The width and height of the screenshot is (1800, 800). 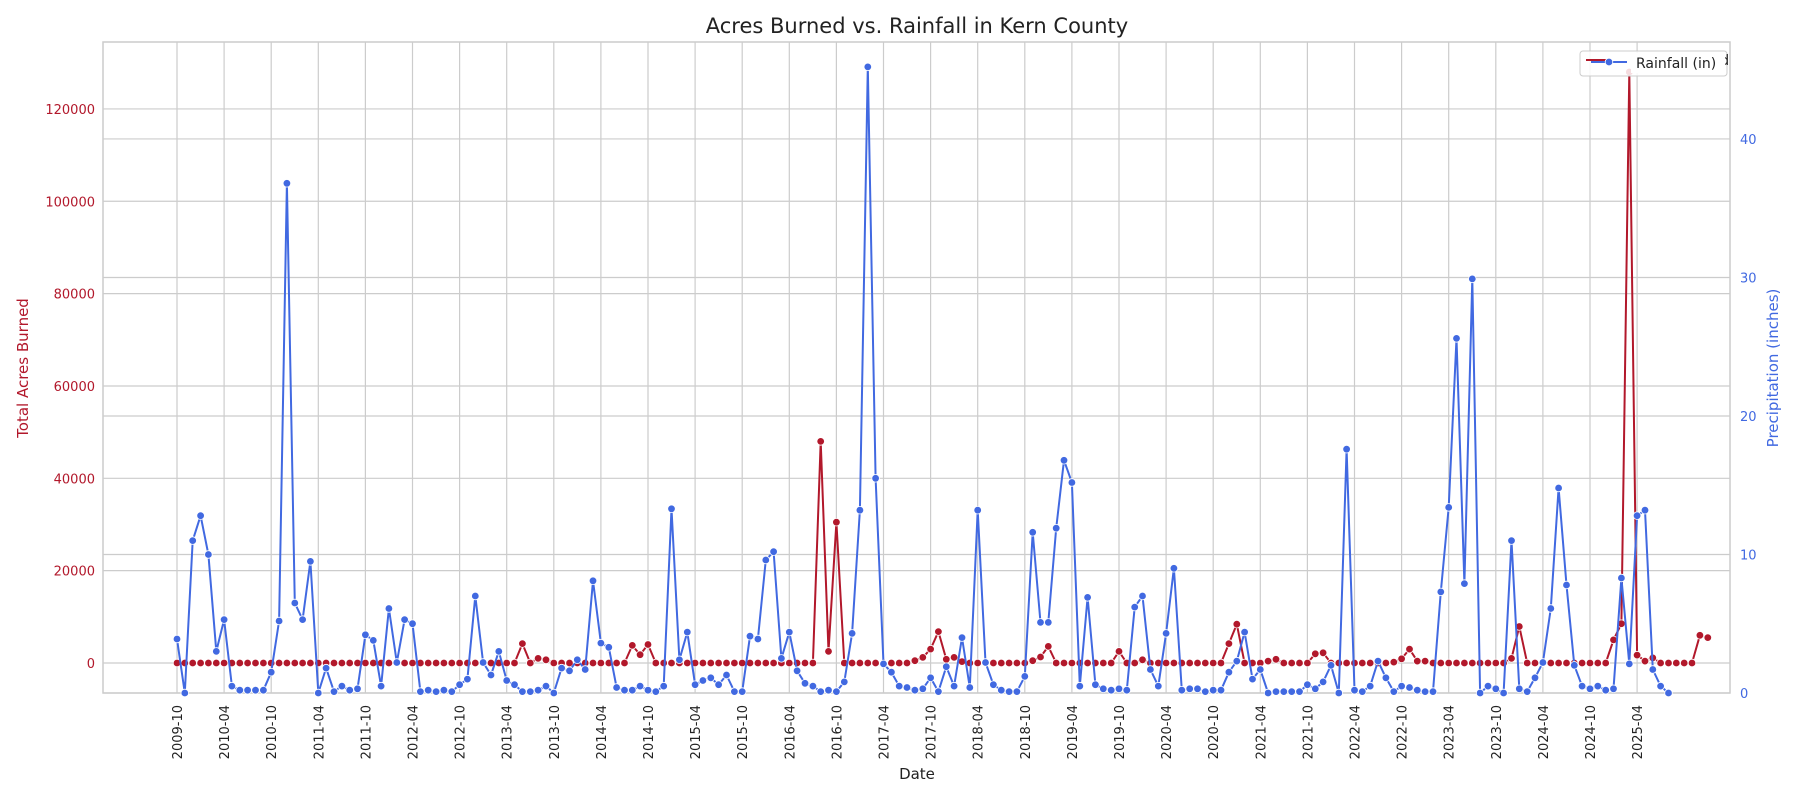 What do you see at coordinates (70, 202) in the screenshot?
I see `left-y-tick-label: 100000` at bounding box center [70, 202].